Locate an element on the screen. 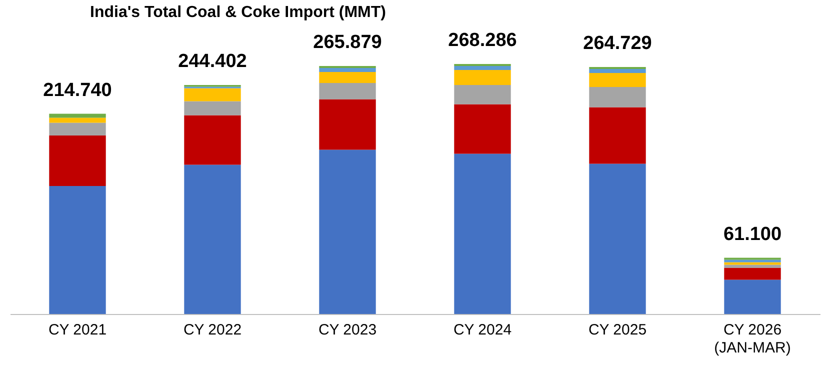 Image resolution: width=834 pixels, height=385 pixels. x-tick-label: CY 2025 is located at coordinates (617, 330).